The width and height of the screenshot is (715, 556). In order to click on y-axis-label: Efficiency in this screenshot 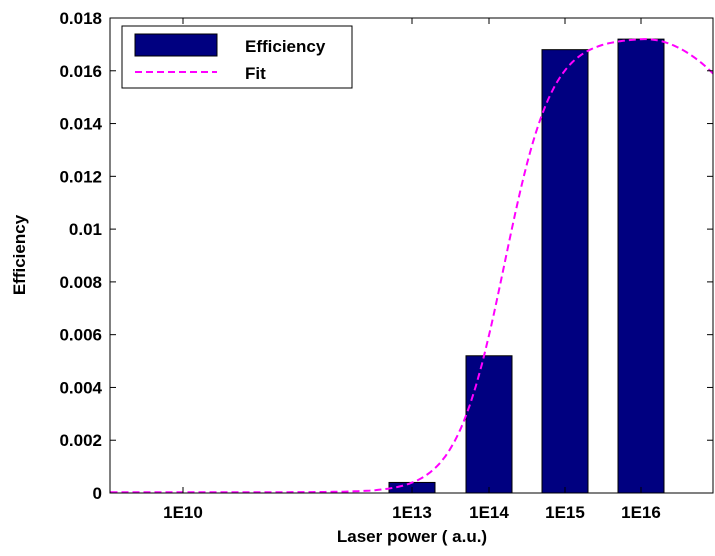, I will do `click(19, 254)`.